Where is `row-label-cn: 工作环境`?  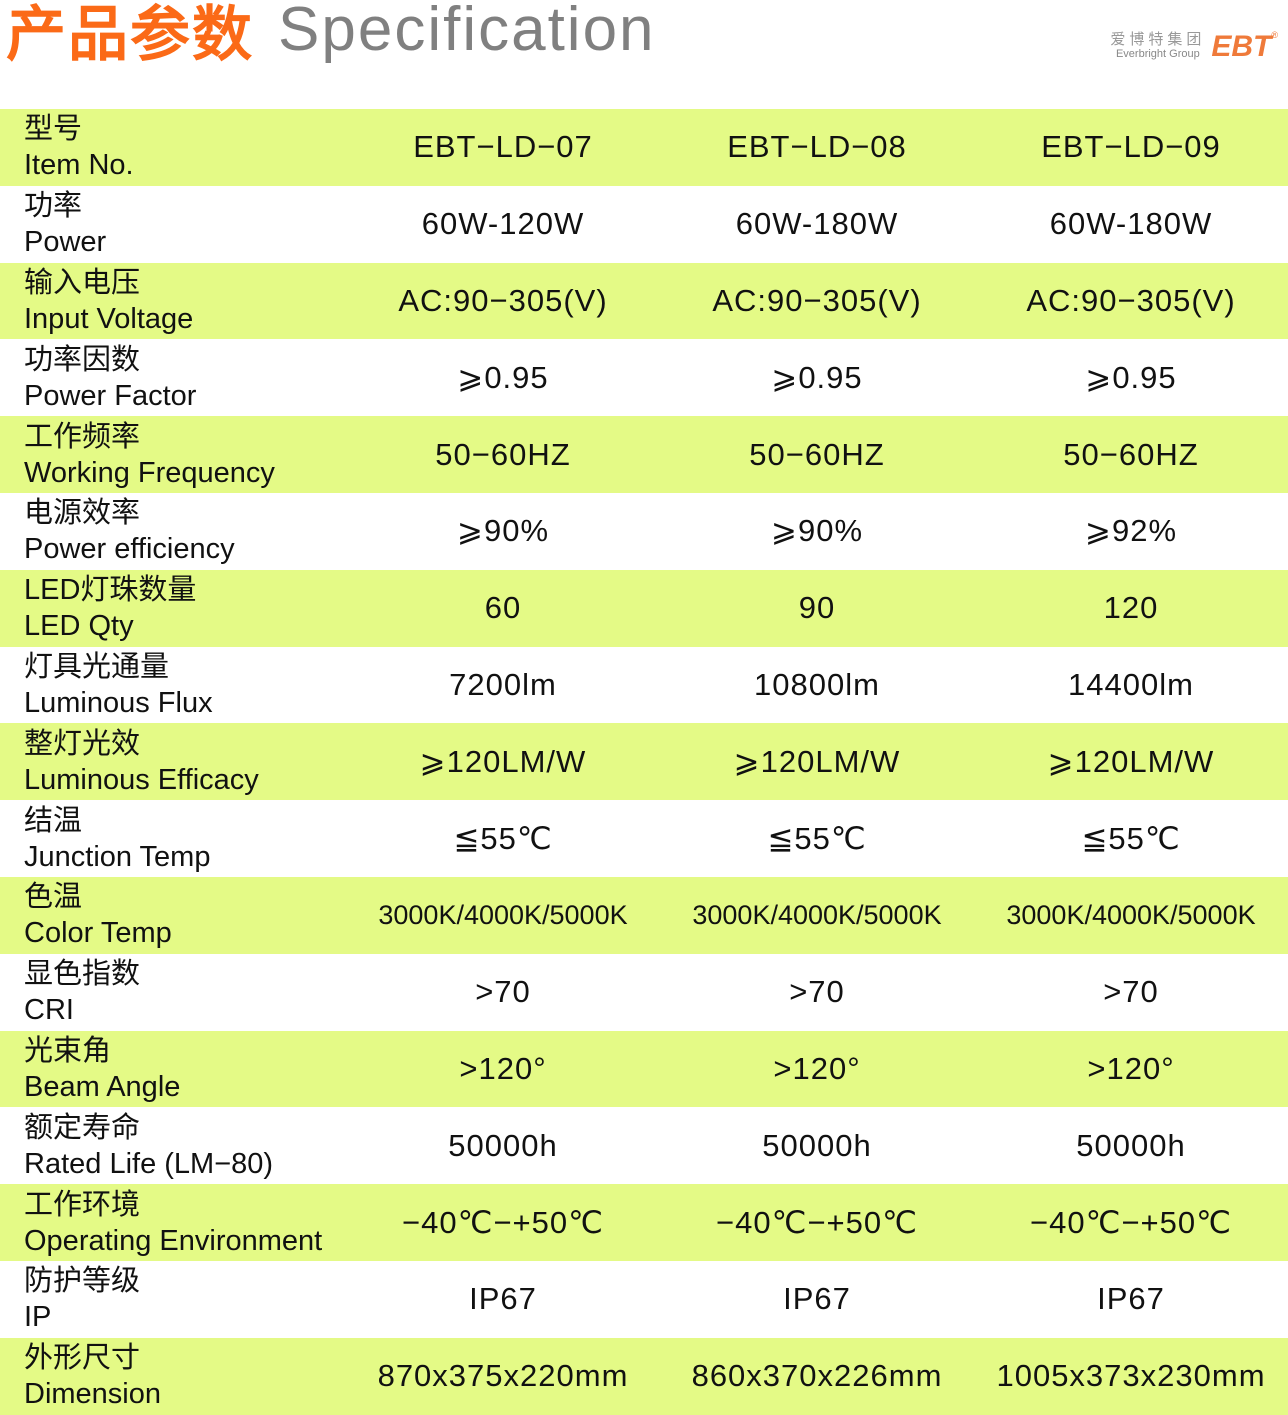
row-label-cn: 工作环境 is located at coordinates (82, 1204).